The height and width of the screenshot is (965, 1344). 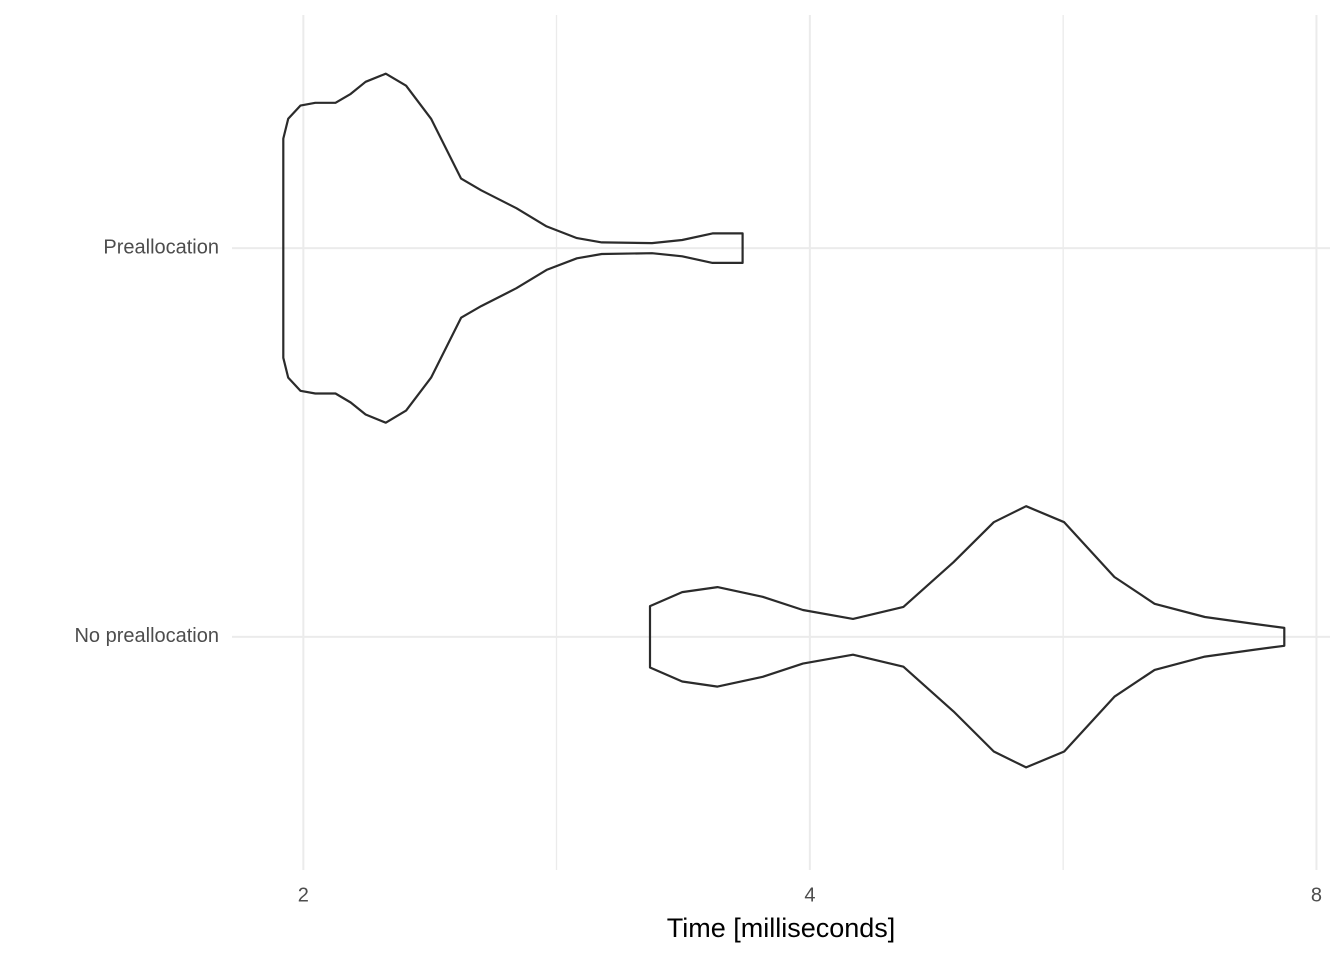 I want to click on y-tick-label: No preallocation, so click(x=146, y=636).